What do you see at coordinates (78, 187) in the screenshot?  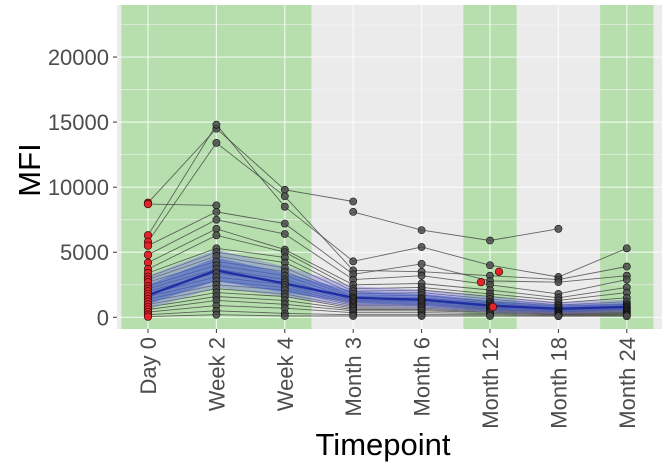 I see `y-tick-label: 10000` at bounding box center [78, 187].